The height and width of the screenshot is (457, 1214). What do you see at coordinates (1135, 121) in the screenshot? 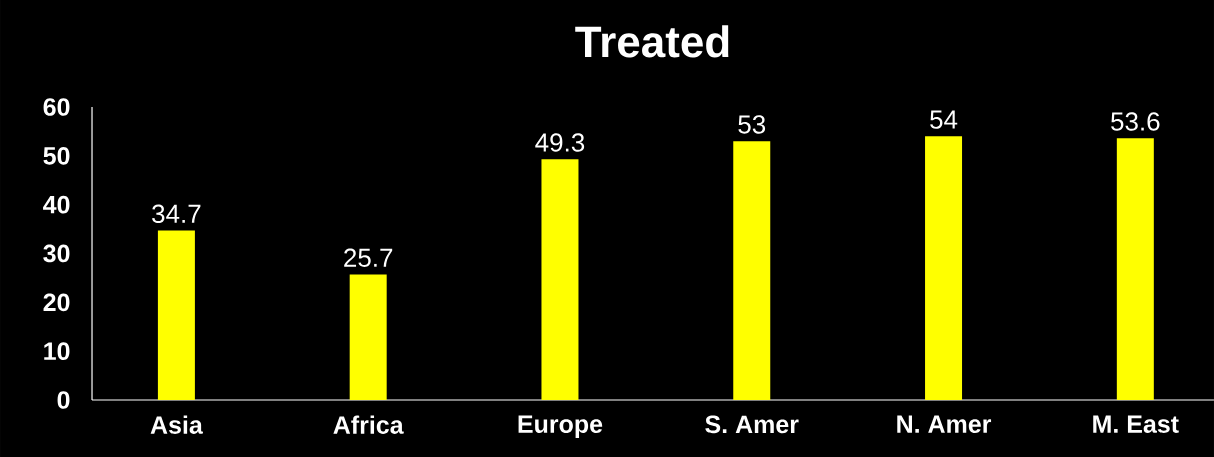
I see `data-label: 53.6` at bounding box center [1135, 121].